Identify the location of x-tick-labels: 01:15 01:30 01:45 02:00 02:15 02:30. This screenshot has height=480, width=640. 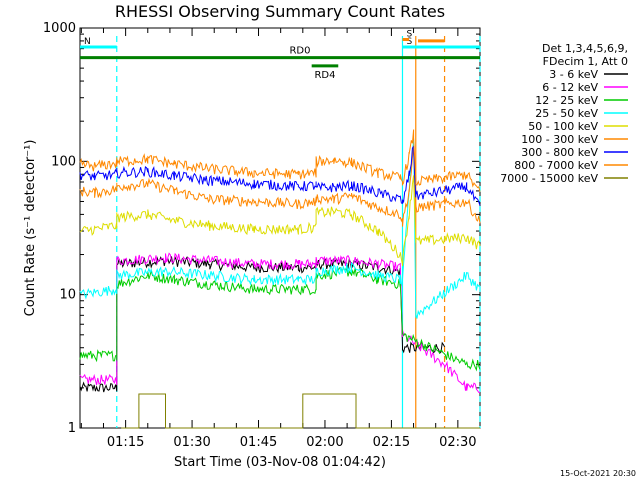
(292, 442).